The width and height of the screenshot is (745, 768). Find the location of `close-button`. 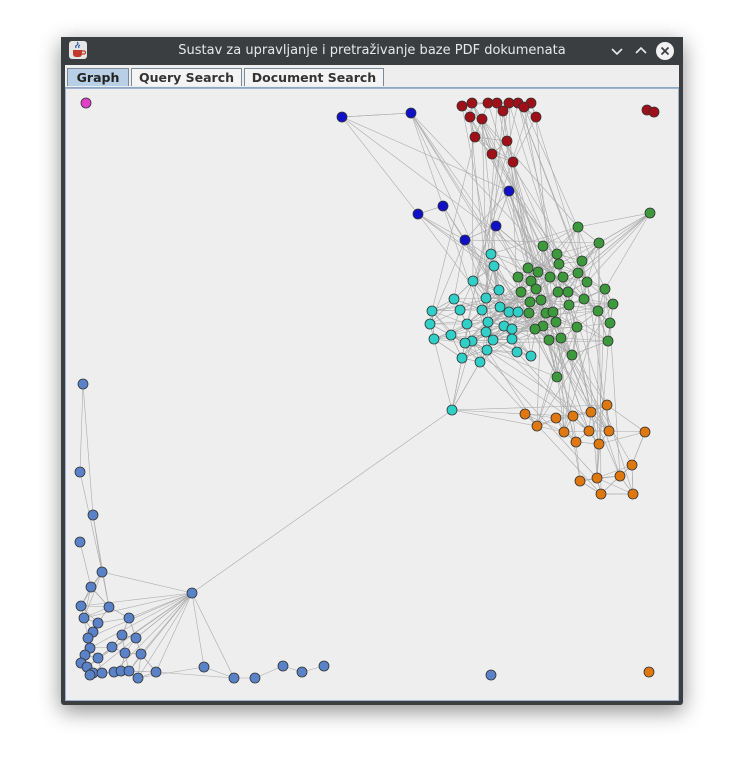

close-button is located at coordinates (665, 51).